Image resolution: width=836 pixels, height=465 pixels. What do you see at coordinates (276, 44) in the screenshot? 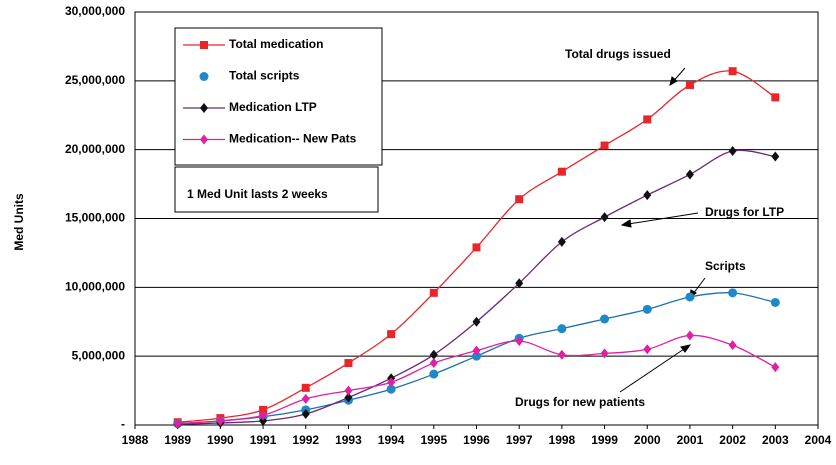
I see `legend-label: Total medication` at bounding box center [276, 44].